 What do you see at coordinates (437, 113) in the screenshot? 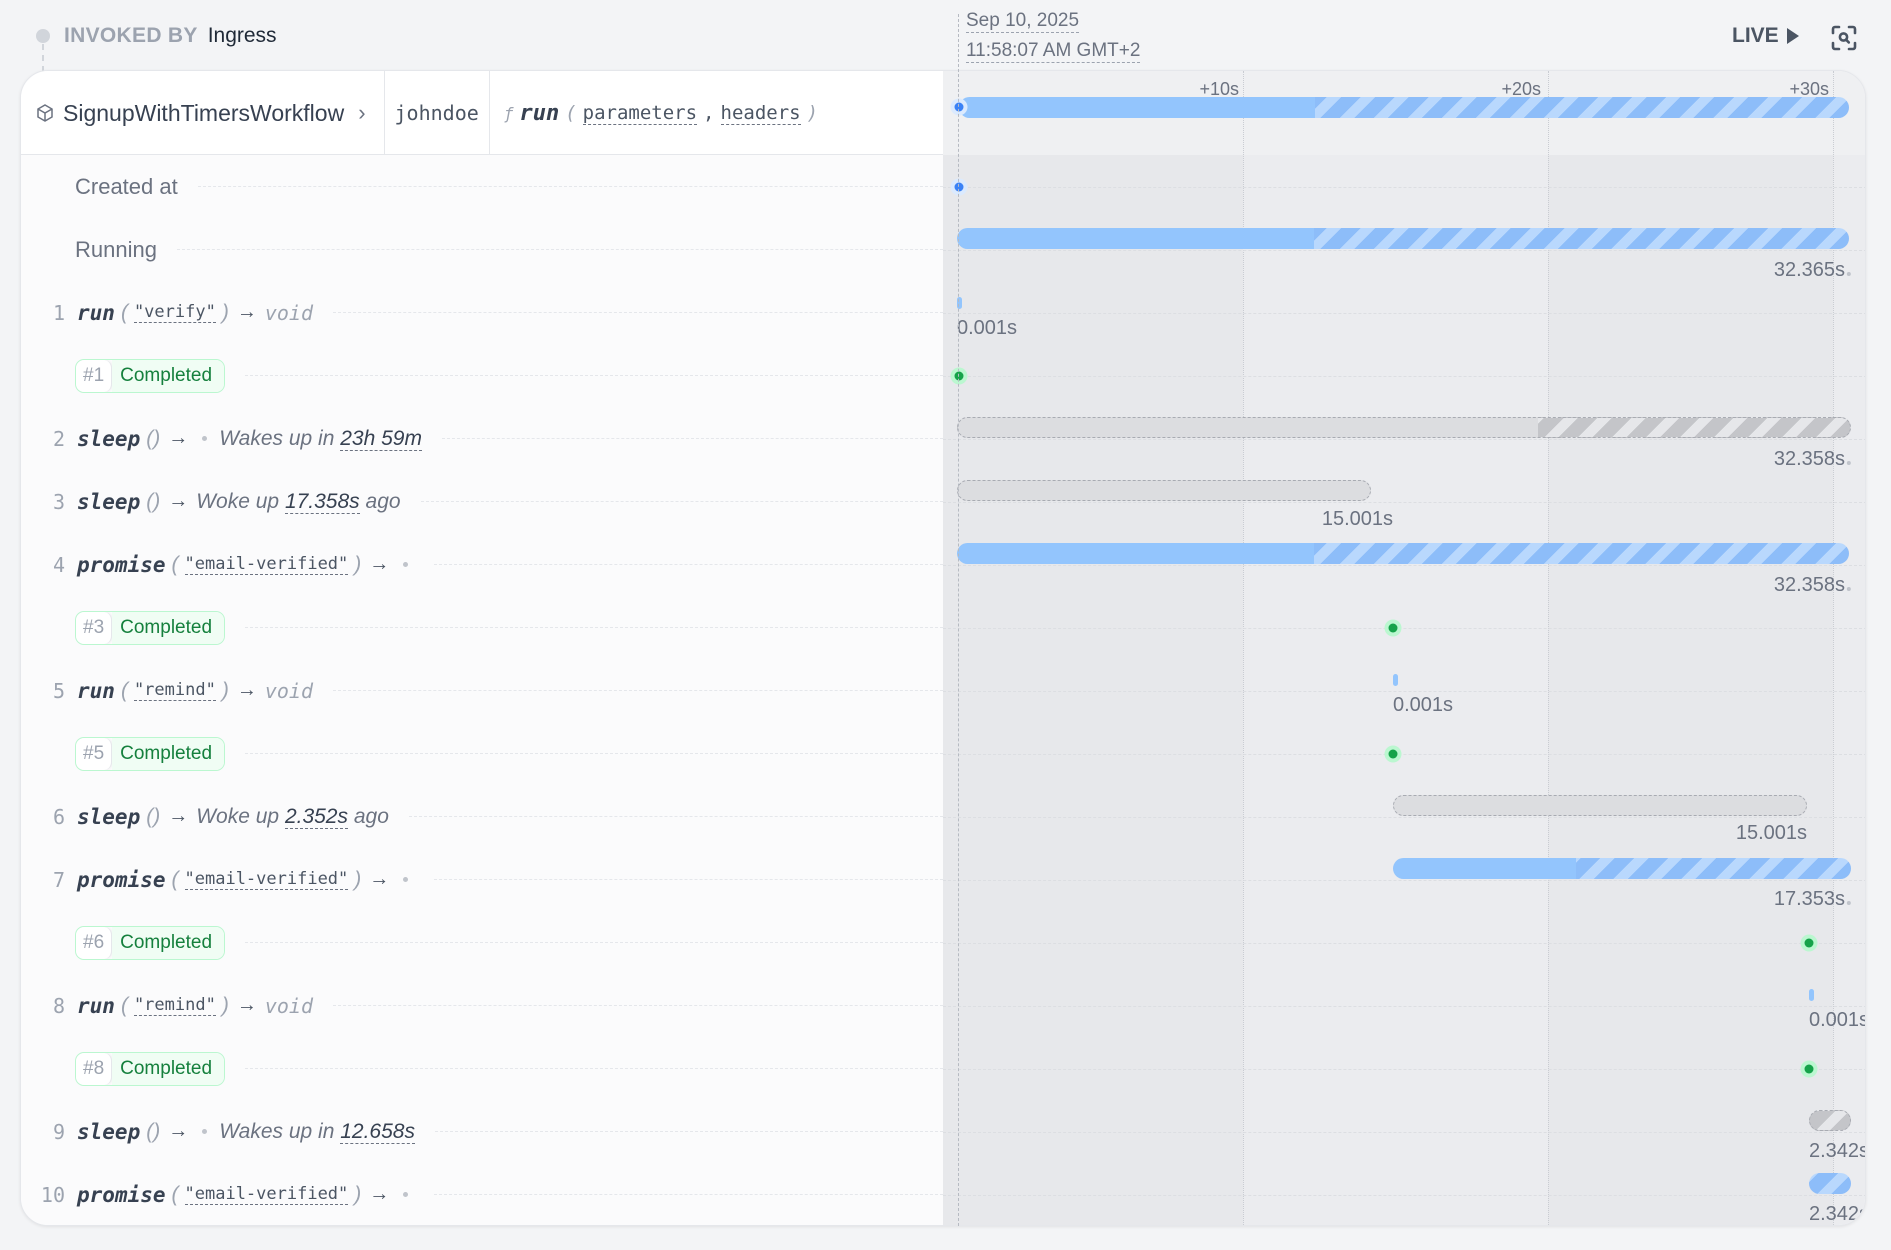
I see `workflow-key: johndoe` at bounding box center [437, 113].